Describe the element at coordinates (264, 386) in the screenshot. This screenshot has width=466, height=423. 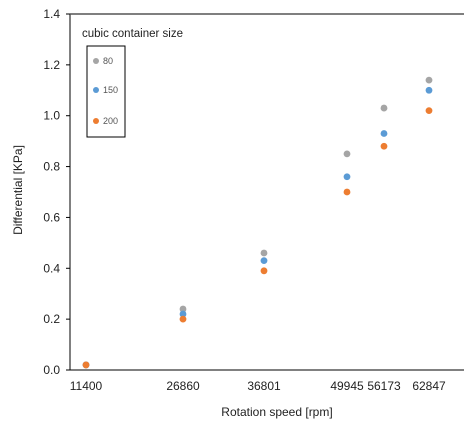
I see `x-tick-label: 36801` at that location.